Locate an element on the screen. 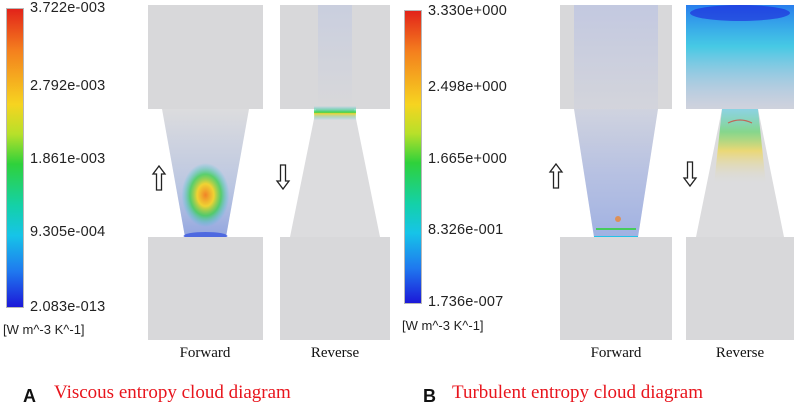 The image size is (796, 410). case-label-a-forward: Forward is located at coordinates (205, 353).